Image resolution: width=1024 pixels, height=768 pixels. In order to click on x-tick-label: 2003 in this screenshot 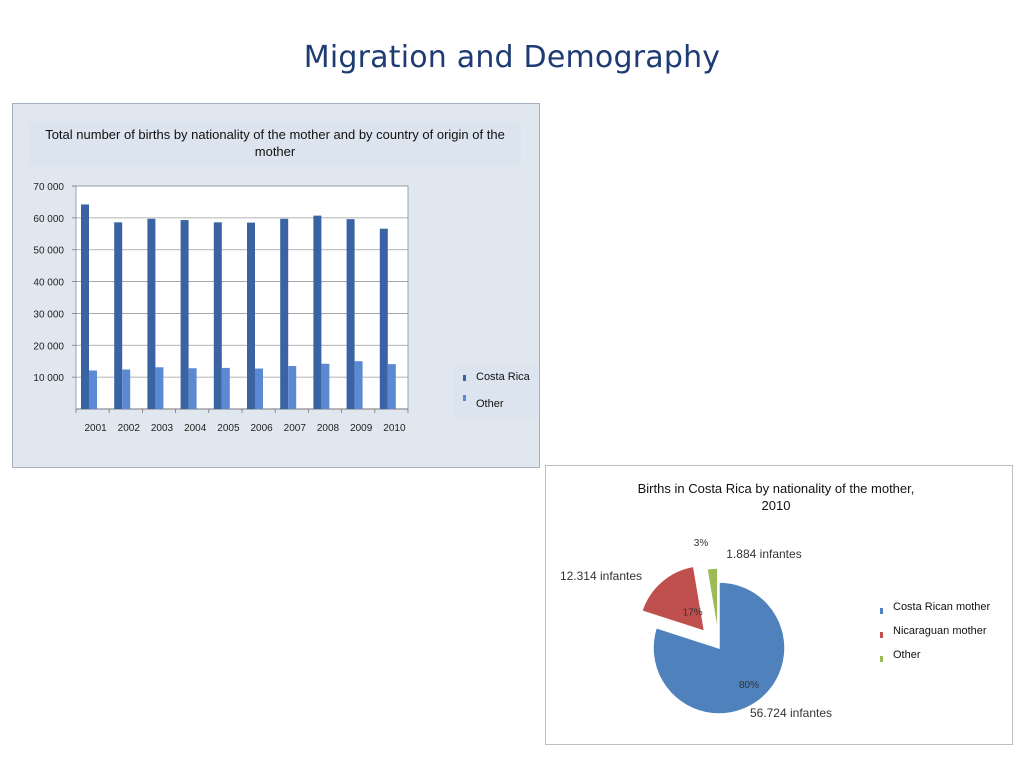, I will do `click(162, 428)`.